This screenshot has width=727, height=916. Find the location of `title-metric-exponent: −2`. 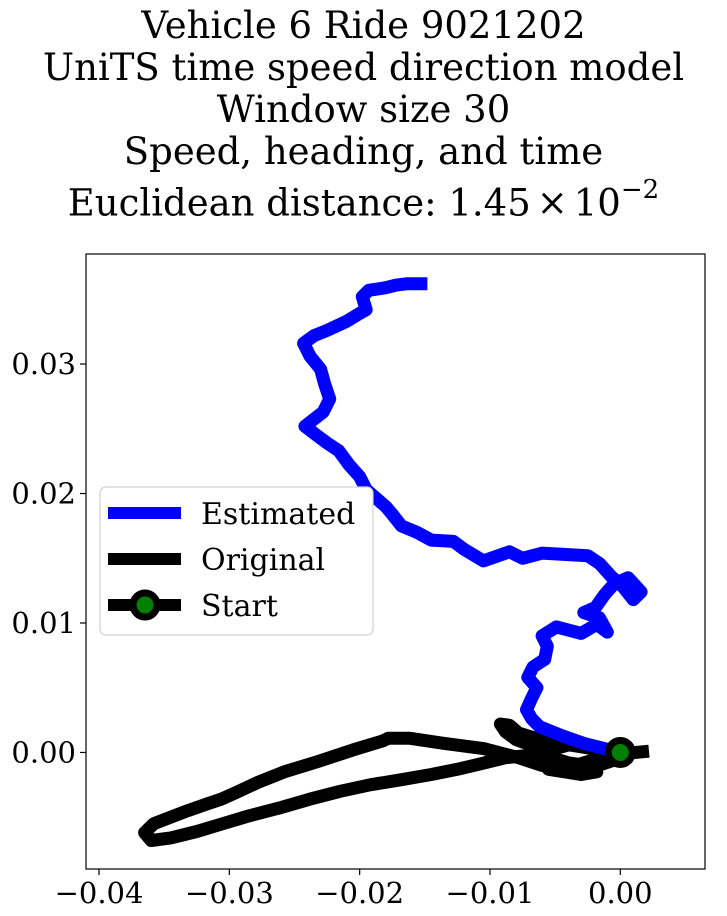

title-metric-exponent: −2 is located at coordinates (640, 190).